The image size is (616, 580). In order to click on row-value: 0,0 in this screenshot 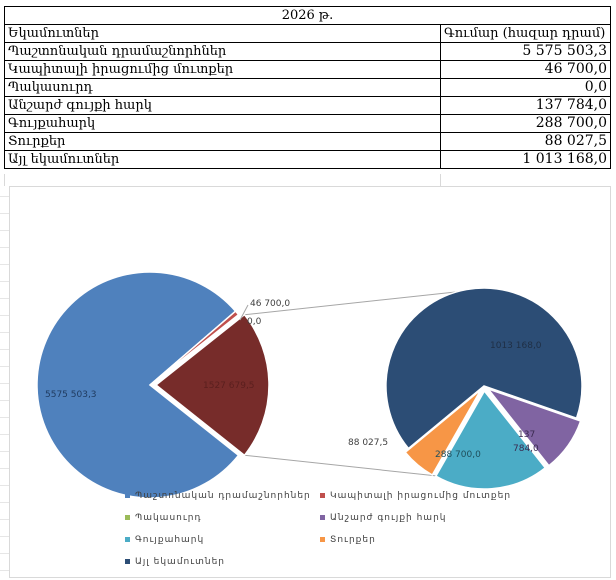, I will do `click(525, 87)`.